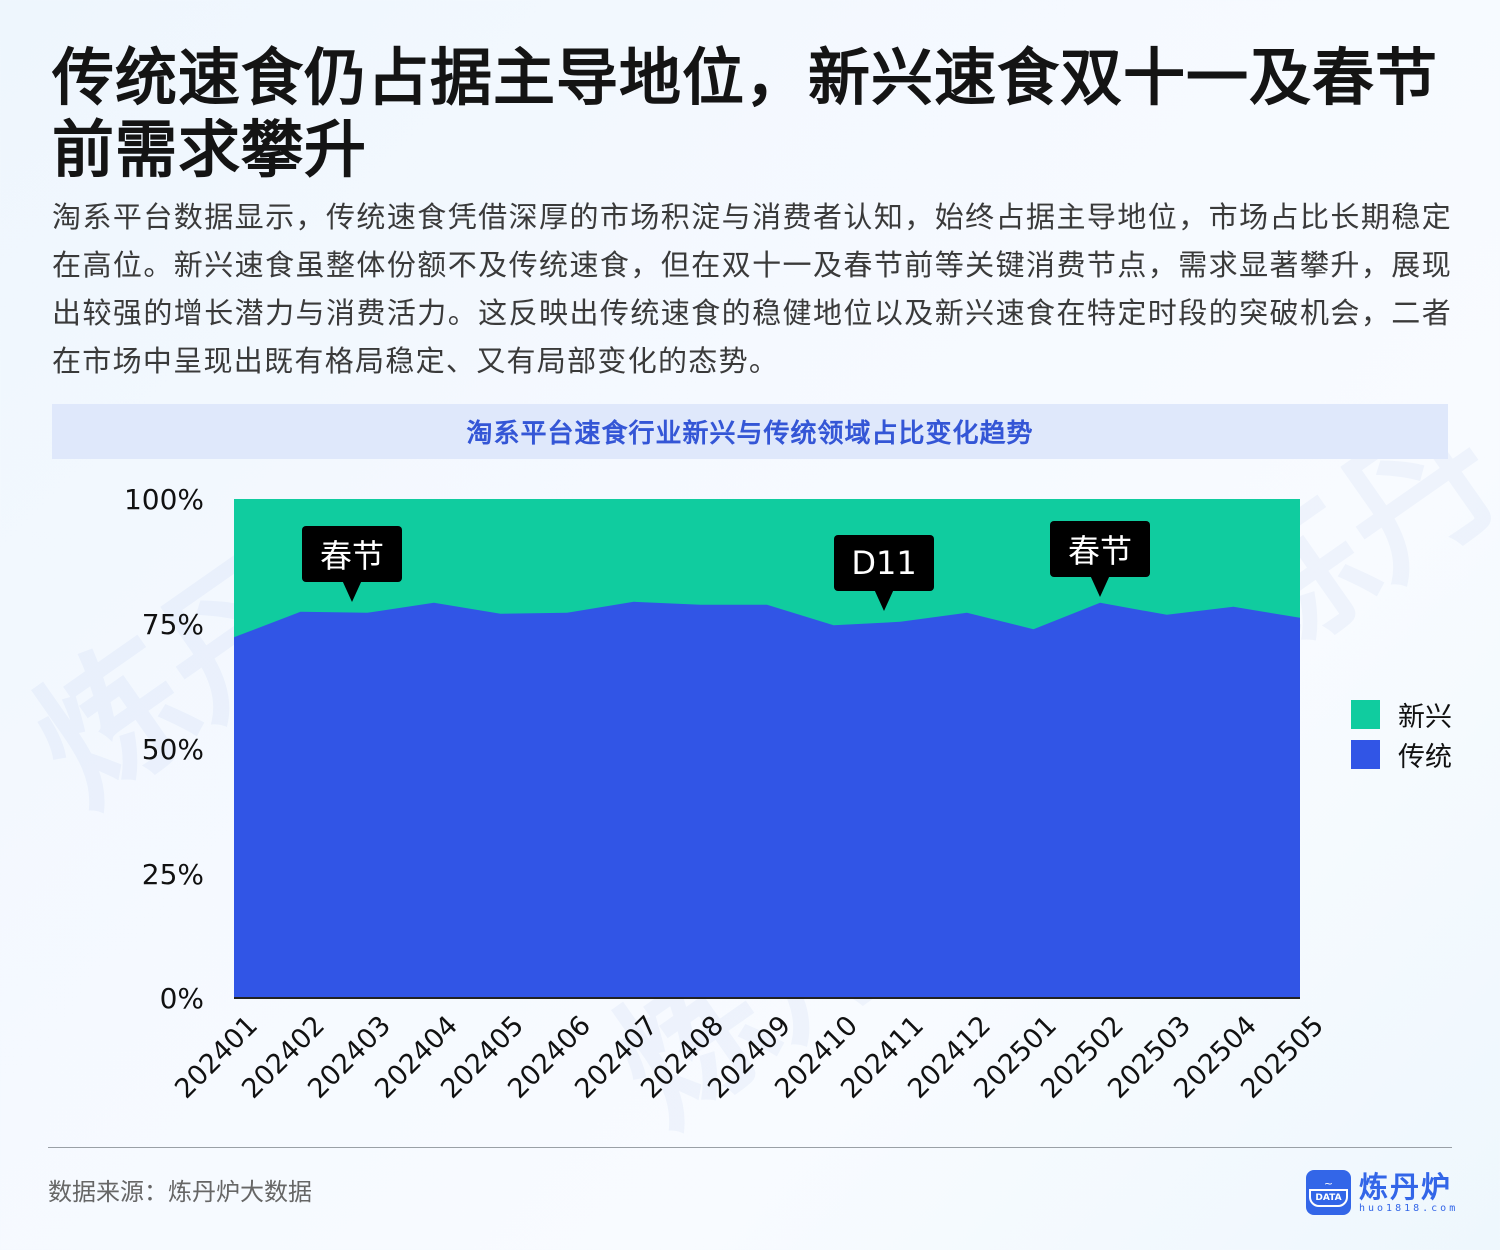 The width and height of the screenshot is (1500, 1250). What do you see at coordinates (172, 624) in the screenshot?
I see `y-tick: 75%` at bounding box center [172, 624].